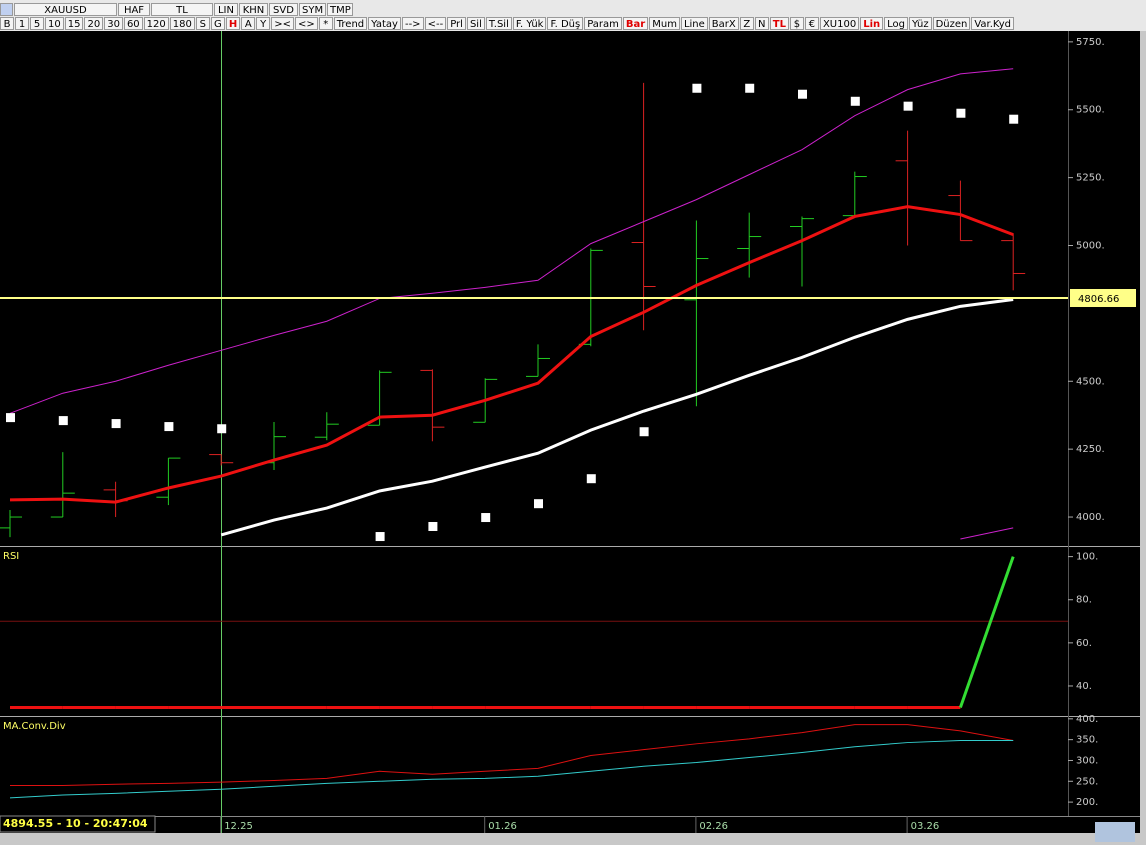 The width and height of the screenshot is (1146, 845). I want to click on toolbar-button: F. Düş, so click(565, 23).